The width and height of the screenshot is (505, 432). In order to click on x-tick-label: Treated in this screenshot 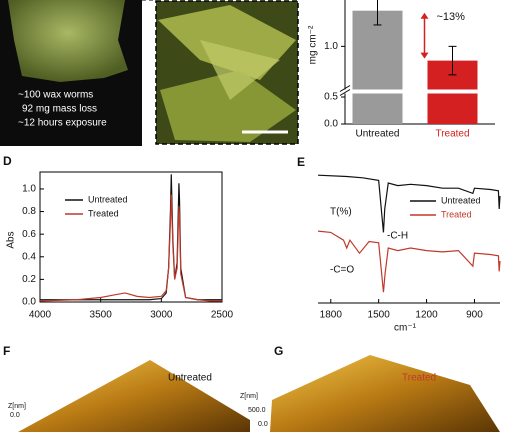, I will do `click(452, 134)`.